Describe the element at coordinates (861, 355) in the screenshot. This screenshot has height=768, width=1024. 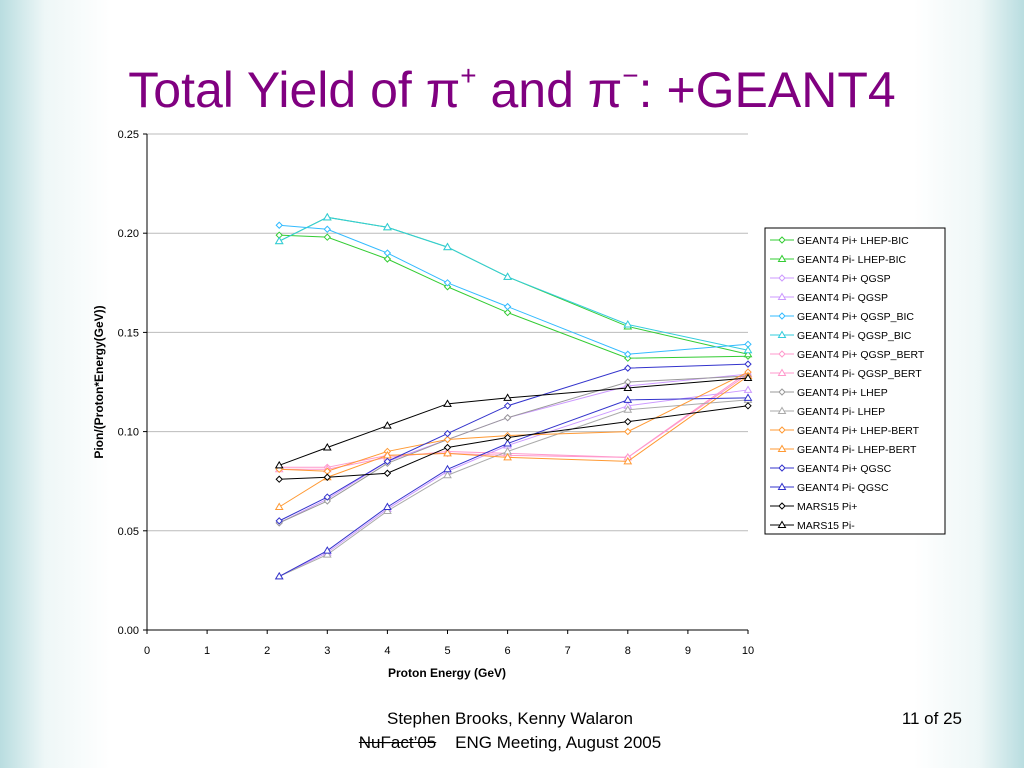
I see `legend-label: GEANT4 Pi+ QGSP_BERT` at that location.